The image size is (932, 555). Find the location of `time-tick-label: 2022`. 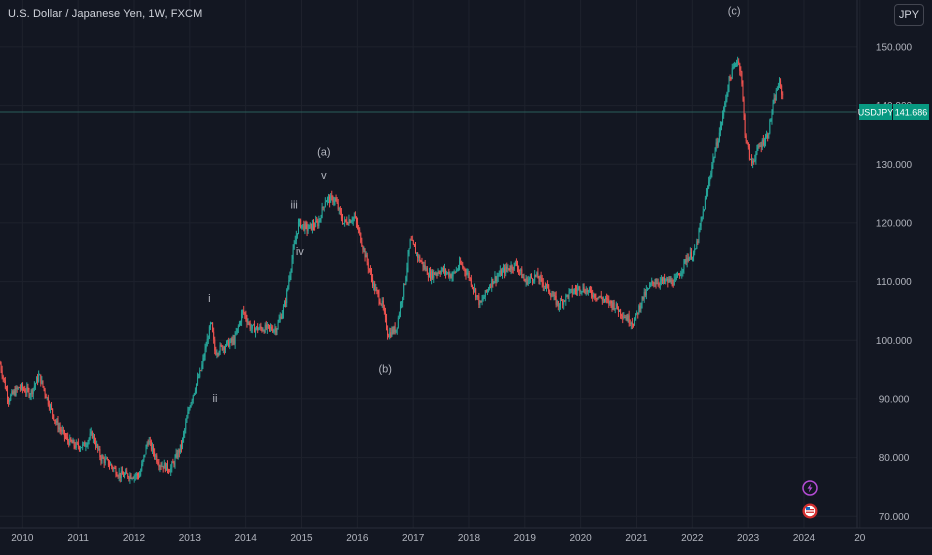

time-tick-label: 2022 is located at coordinates (692, 538).